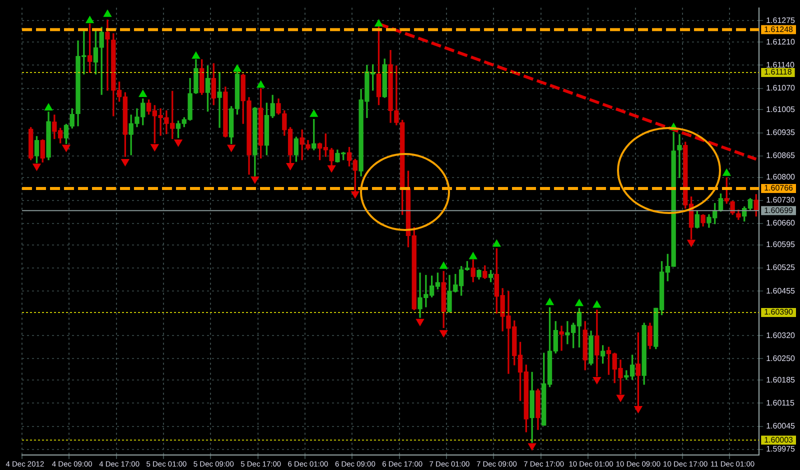 This screenshot has height=470, width=800. Describe the element at coordinates (781, 132) in the screenshot. I see `y-tick-label: 1.60935` at that location.